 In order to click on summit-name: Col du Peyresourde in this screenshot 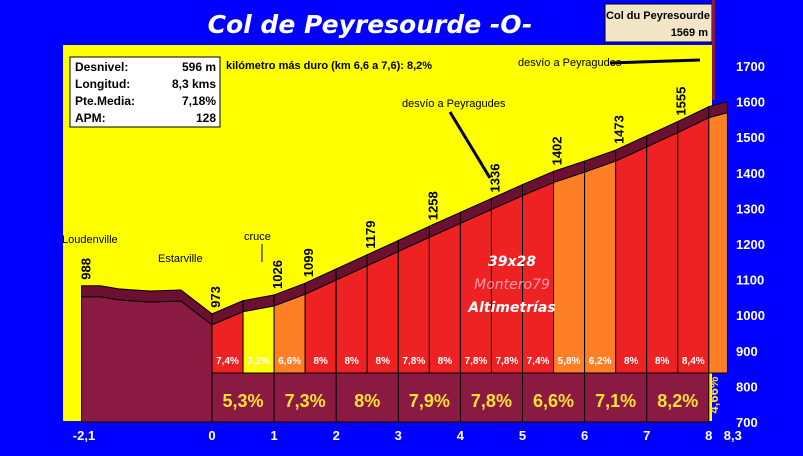, I will do `click(658, 16)`.